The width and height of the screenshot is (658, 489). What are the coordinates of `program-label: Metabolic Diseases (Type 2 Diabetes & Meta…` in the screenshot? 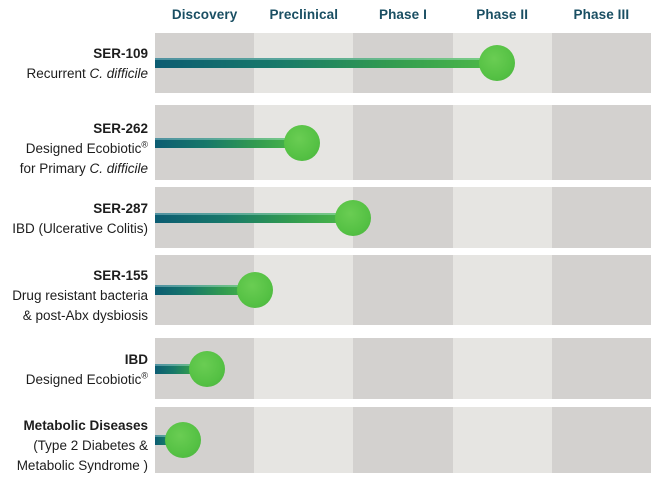 It's located at (74, 446).